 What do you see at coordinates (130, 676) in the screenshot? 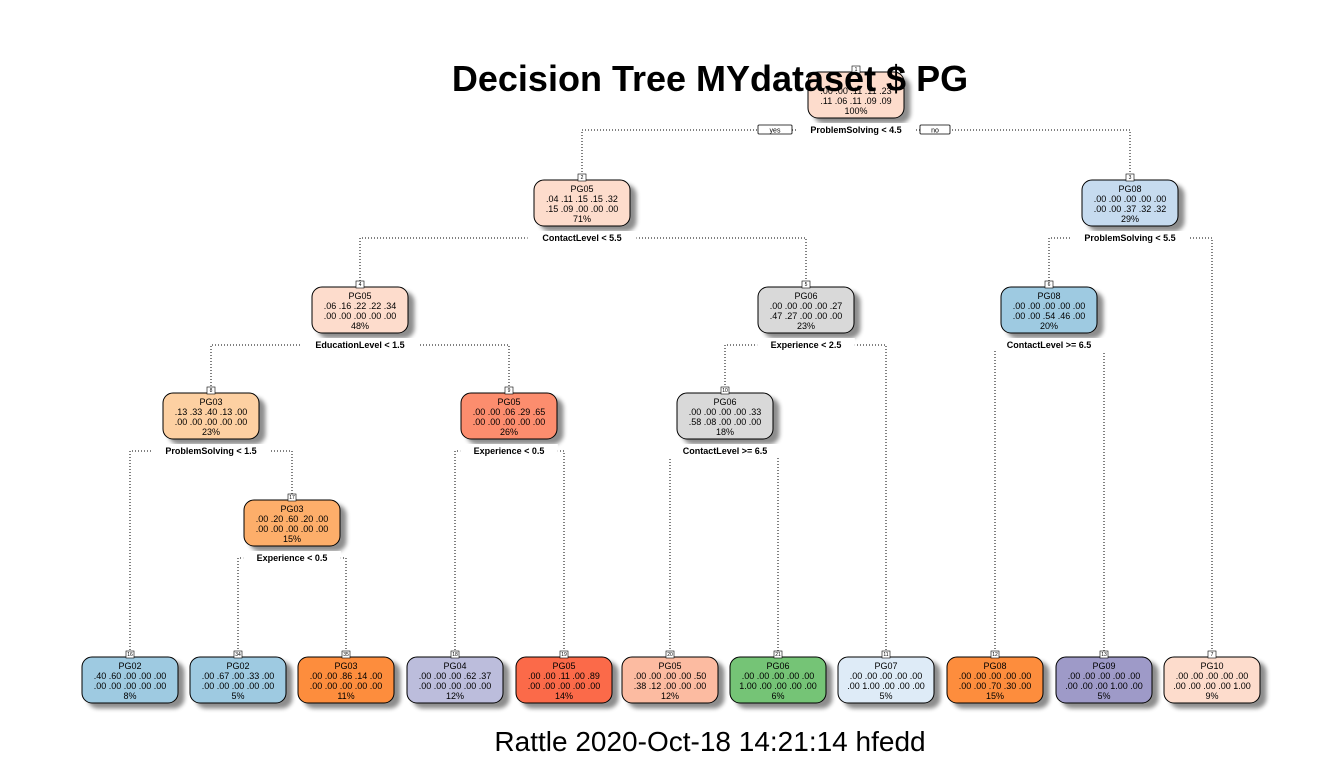
I see `node-probs-row1: .40 .60 .00 .00 .00` at bounding box center [130, 676].